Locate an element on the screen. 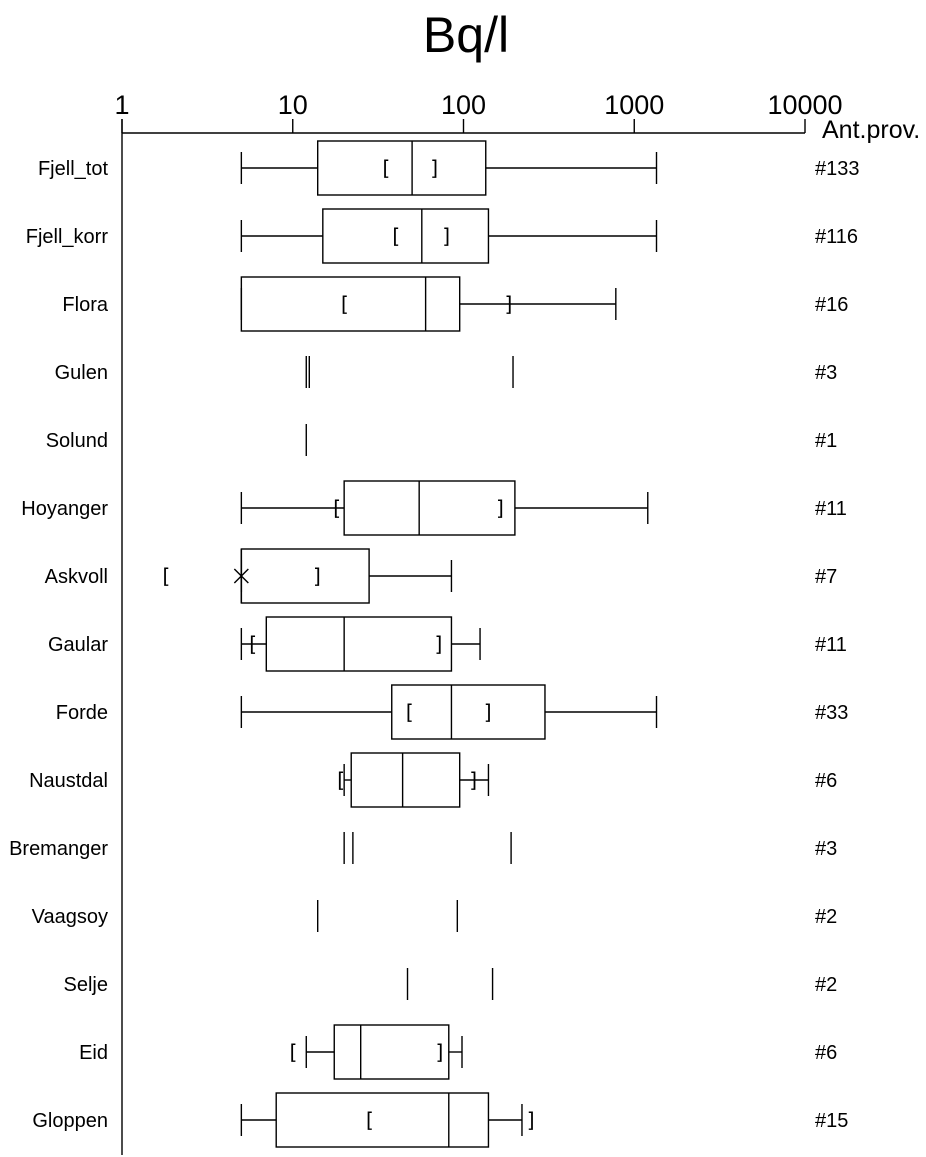 The height and width of the screenshot is (1157, 926). category-row: Gulen #3 is located at coordinates (446, 372).